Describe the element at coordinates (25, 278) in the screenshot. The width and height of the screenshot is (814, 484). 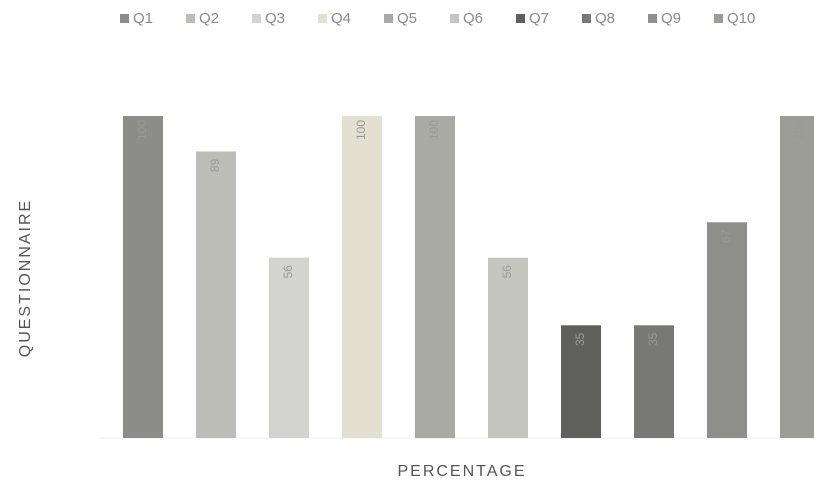
I see `y-axis-title: QUESTIONNAIRE` at that location.